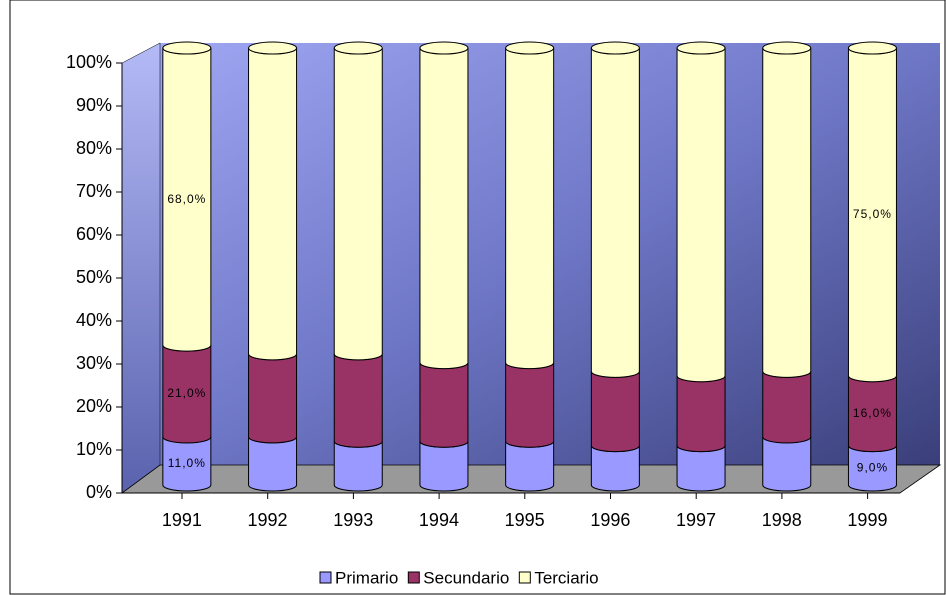  I want to click on x-tick-label: 1993, so click(353, 520).